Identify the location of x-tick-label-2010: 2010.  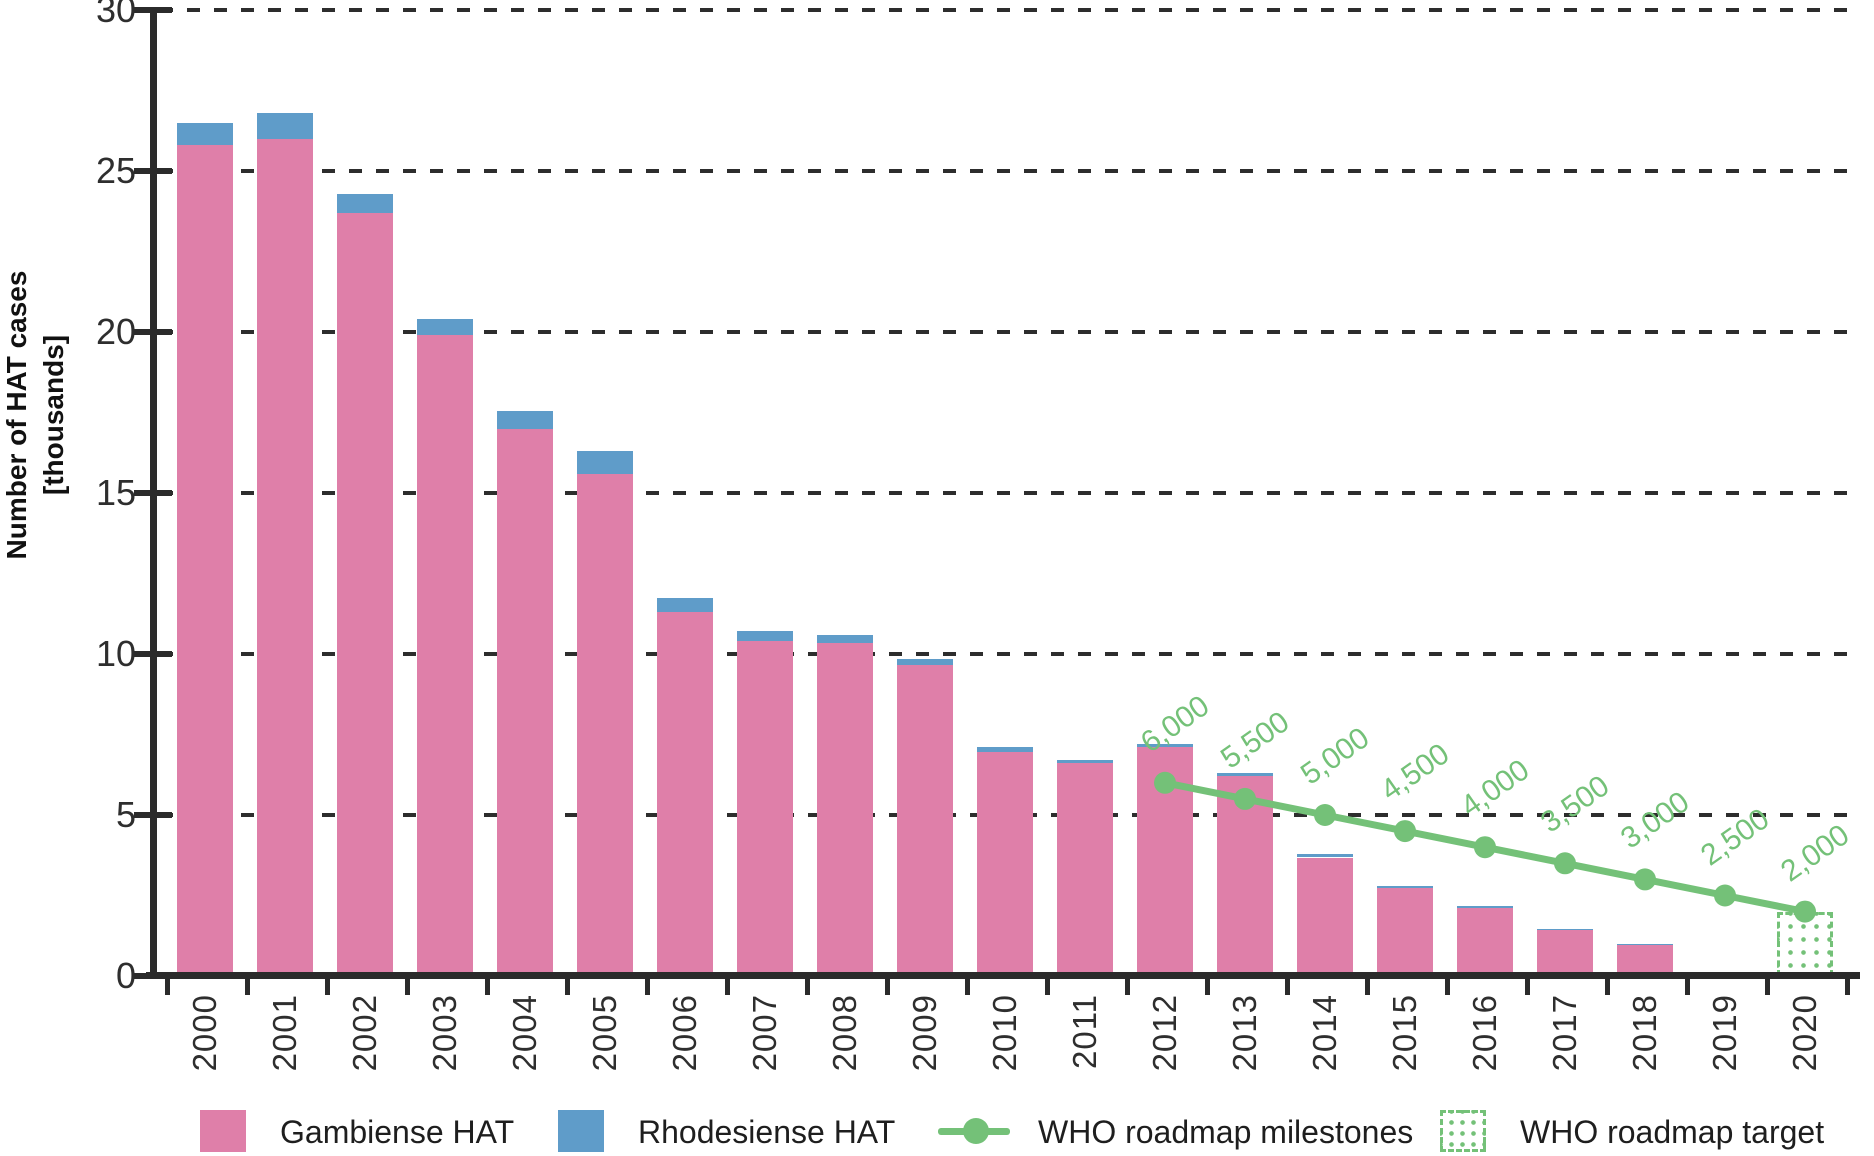
(1005, 1054).